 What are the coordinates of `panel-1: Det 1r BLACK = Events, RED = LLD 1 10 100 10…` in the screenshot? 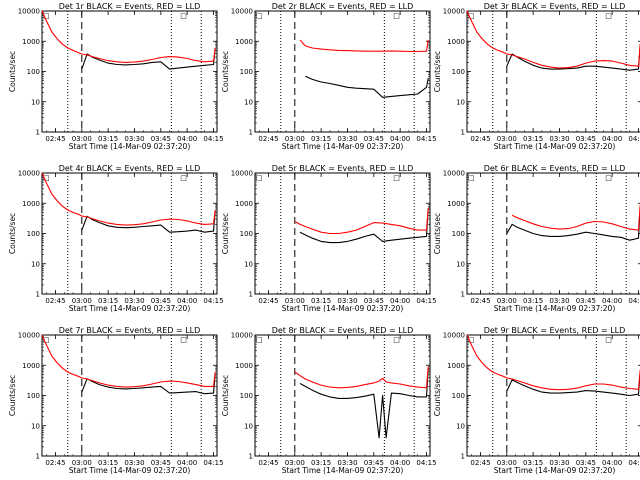 It's located at (116, 76).